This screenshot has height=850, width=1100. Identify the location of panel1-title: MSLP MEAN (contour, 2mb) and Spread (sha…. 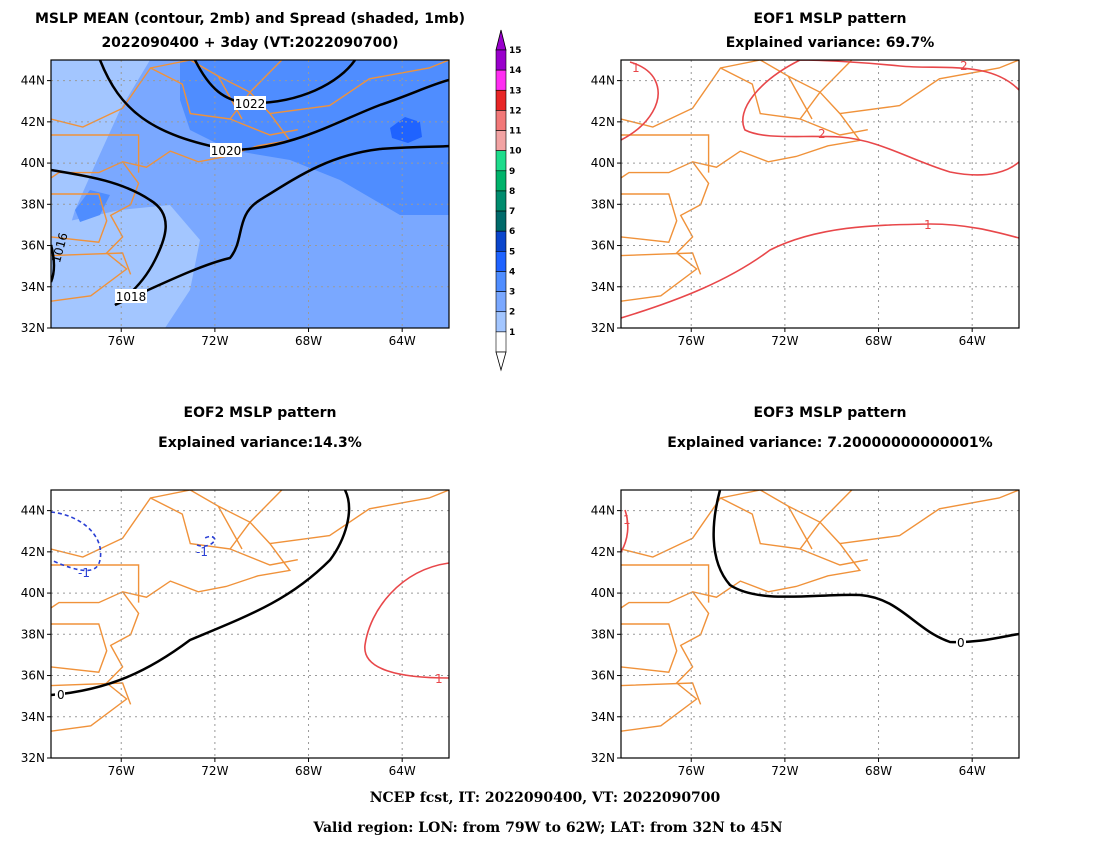
(250, 19).